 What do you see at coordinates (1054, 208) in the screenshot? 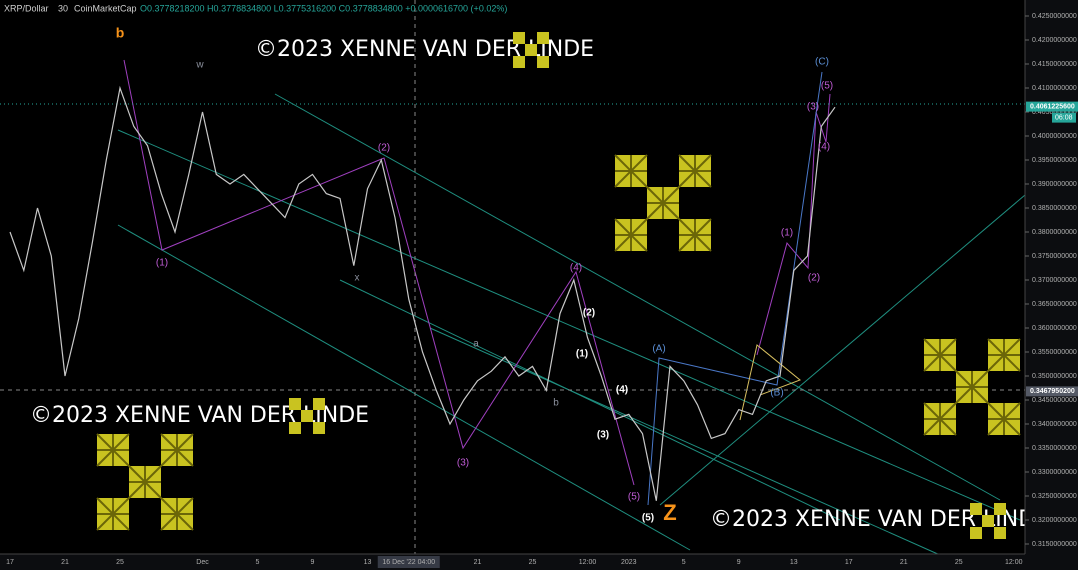
I see `y-tick-label: 0.3850000000` at bounding box center [1054, 208].